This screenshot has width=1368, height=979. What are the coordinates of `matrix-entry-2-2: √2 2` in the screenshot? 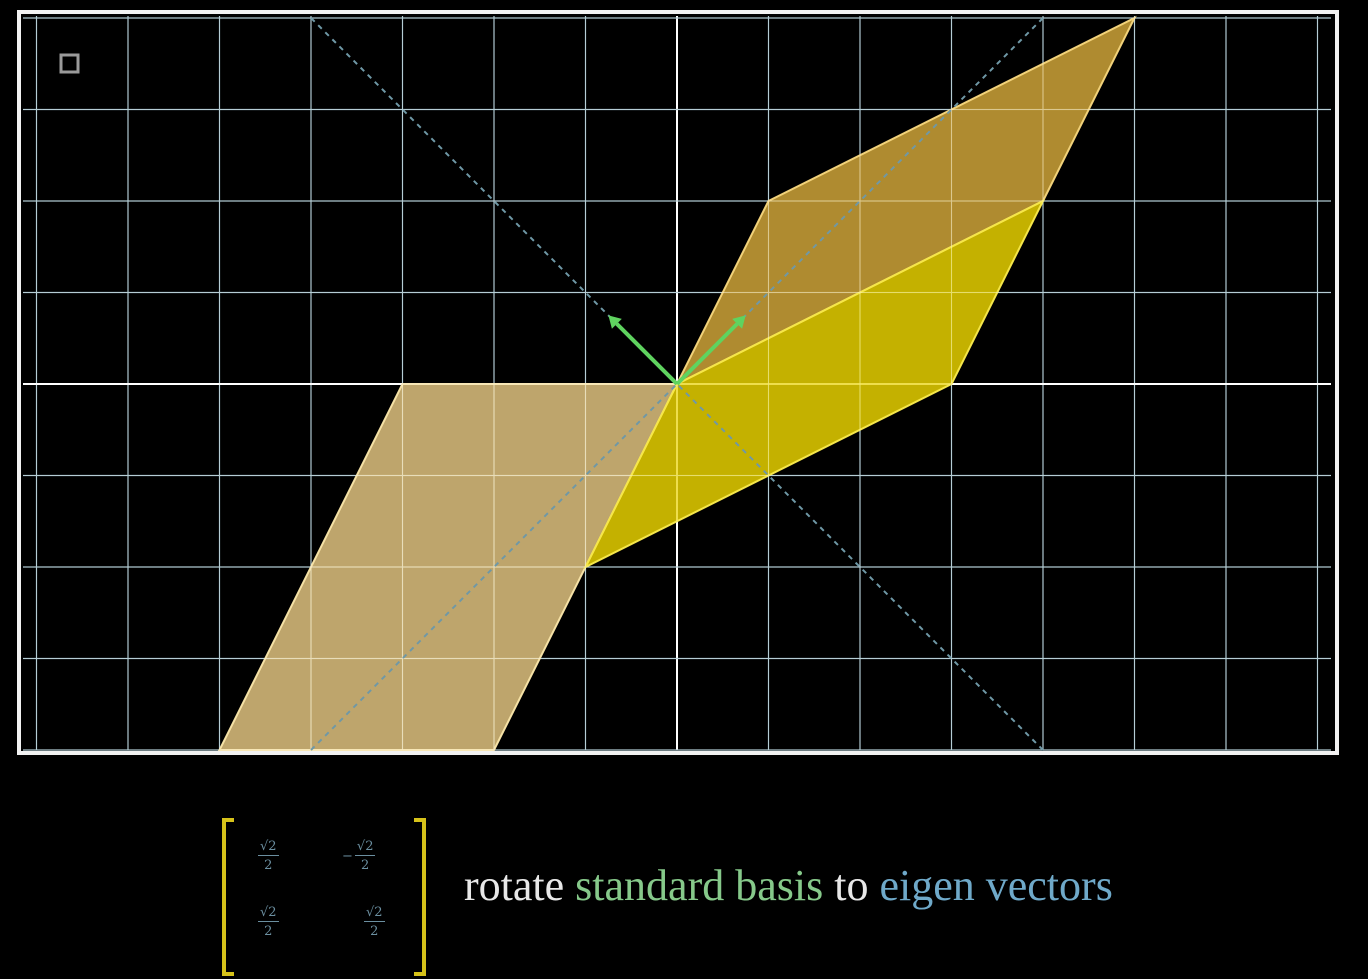 It's located at (374, 922).